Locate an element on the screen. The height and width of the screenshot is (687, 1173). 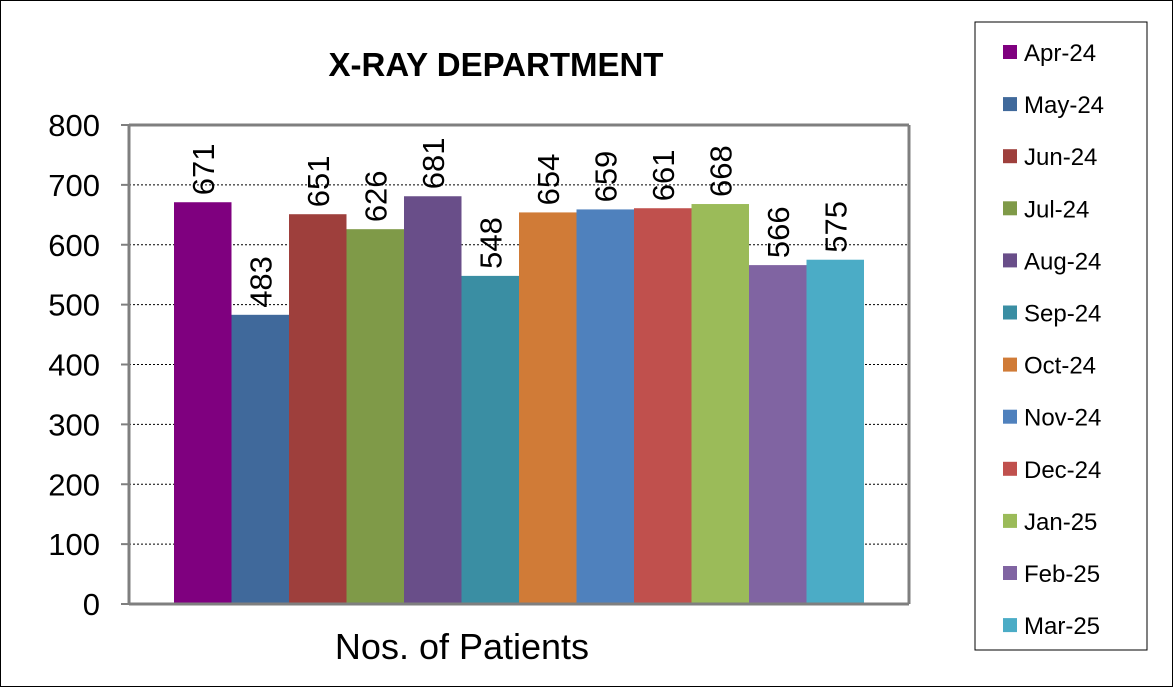
y-tick-label: 500 is located at coordinates (74, 305).